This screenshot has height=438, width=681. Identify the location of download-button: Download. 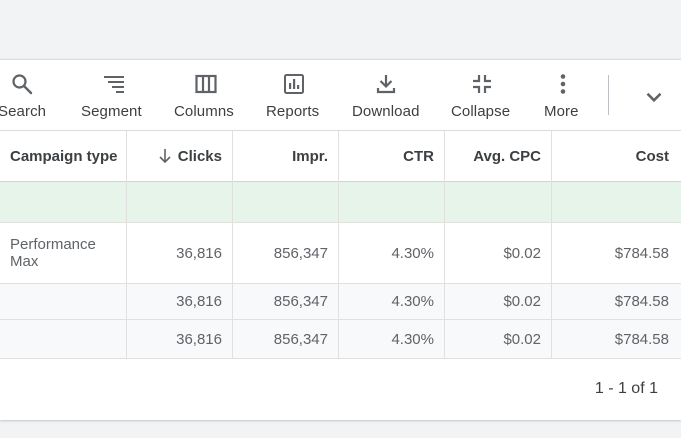
(387, 95).